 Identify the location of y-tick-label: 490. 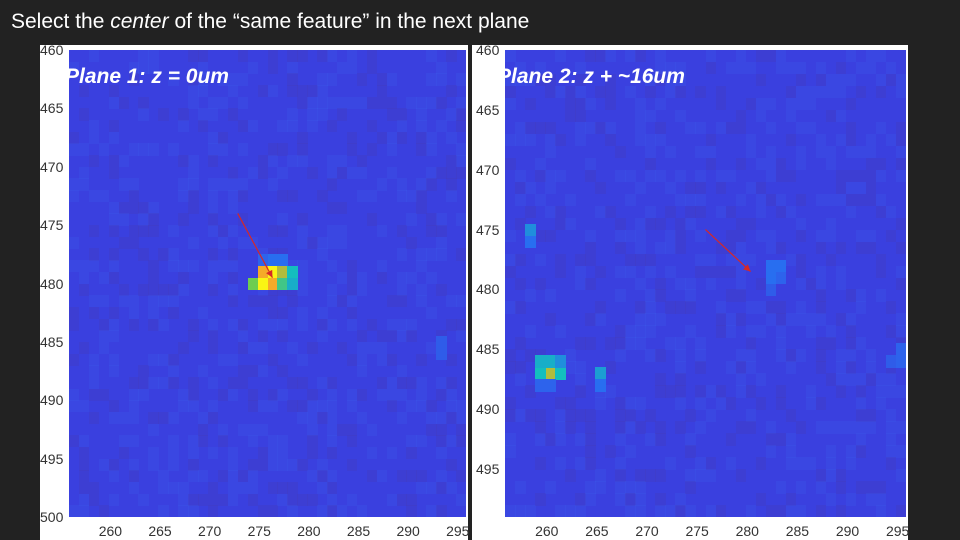
(52, 400).